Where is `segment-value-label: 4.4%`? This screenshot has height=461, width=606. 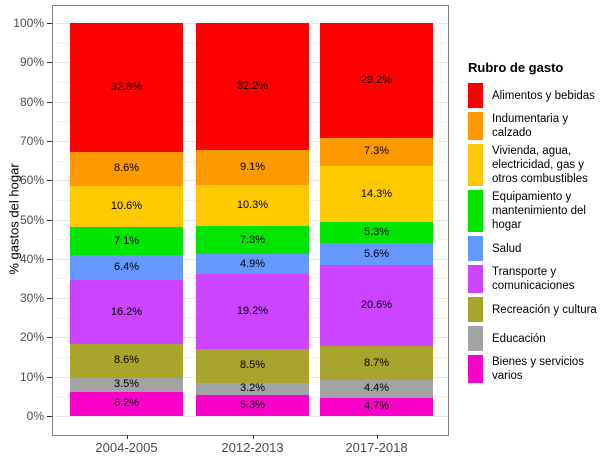
segment-value-label: 4.4% is located at coordinates (376, 388).